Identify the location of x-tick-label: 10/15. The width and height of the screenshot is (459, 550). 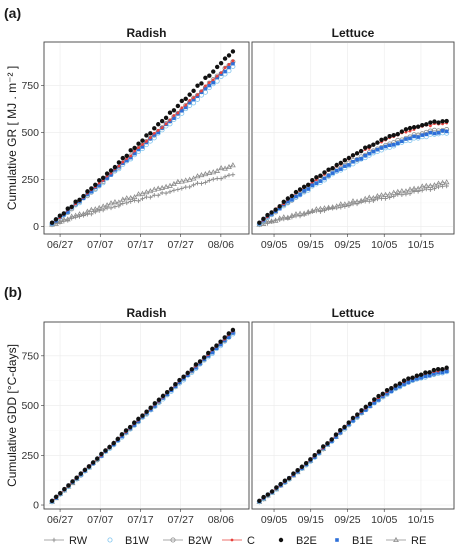
(421, 520).